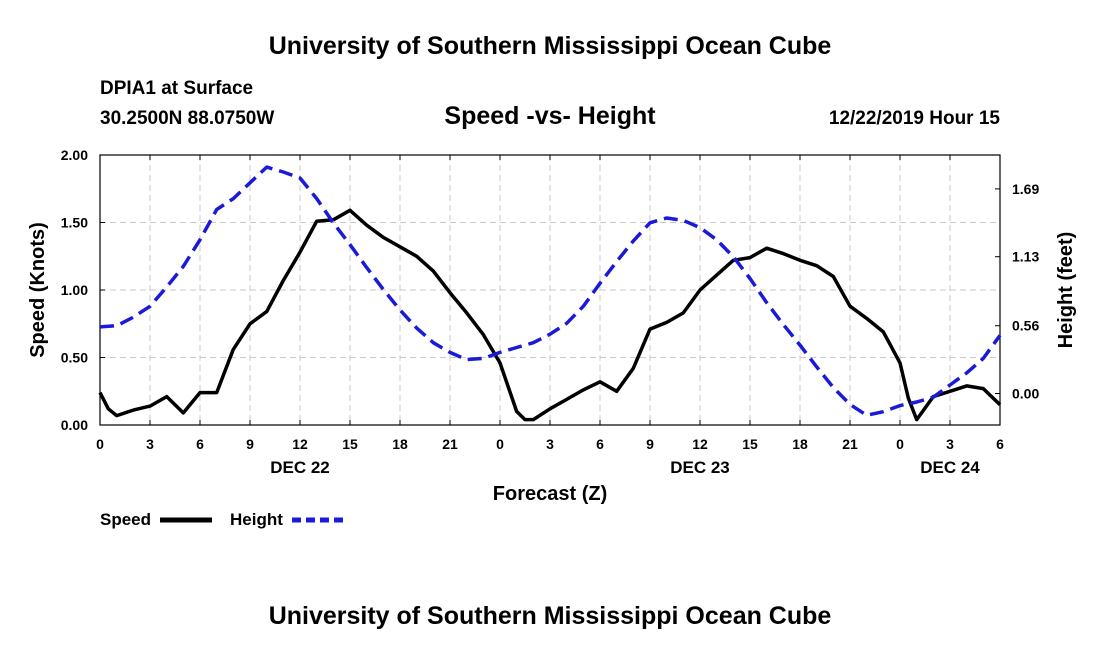 Image resolution: width=1100 pixels, height=650 pixels. What do you see at coordinates (700, 467) in the screenshot?
I see `day-label: DEC 23` at bounding box center [700, 467].